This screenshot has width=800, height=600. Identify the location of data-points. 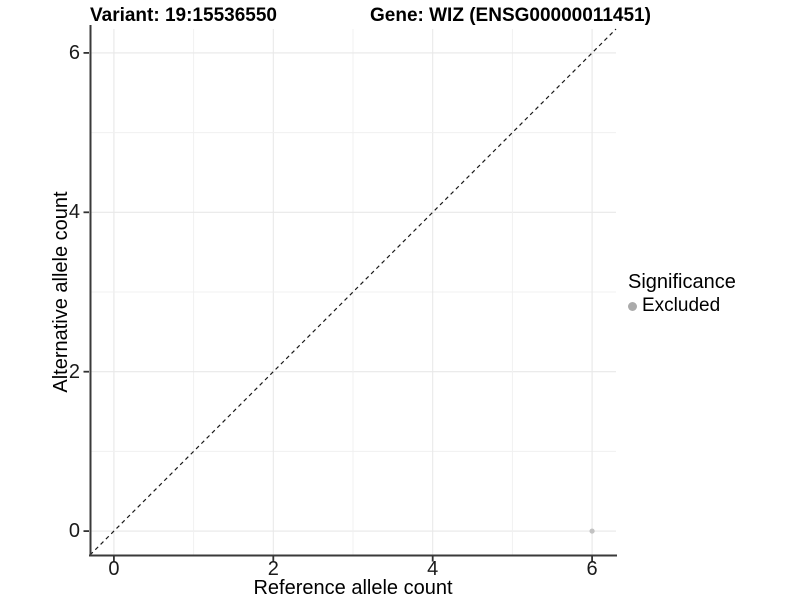
(592, 531).